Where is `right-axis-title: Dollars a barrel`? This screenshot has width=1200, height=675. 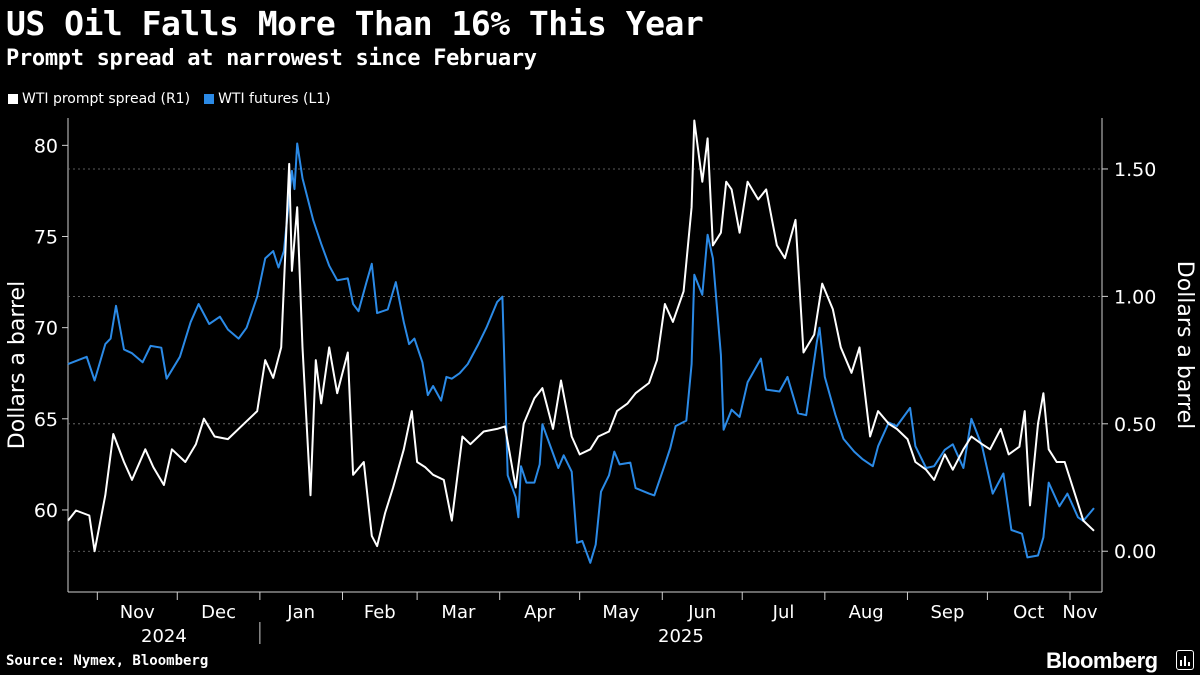 right-axis-title: Dollars a barrel is located at coordinates (1184, 345).